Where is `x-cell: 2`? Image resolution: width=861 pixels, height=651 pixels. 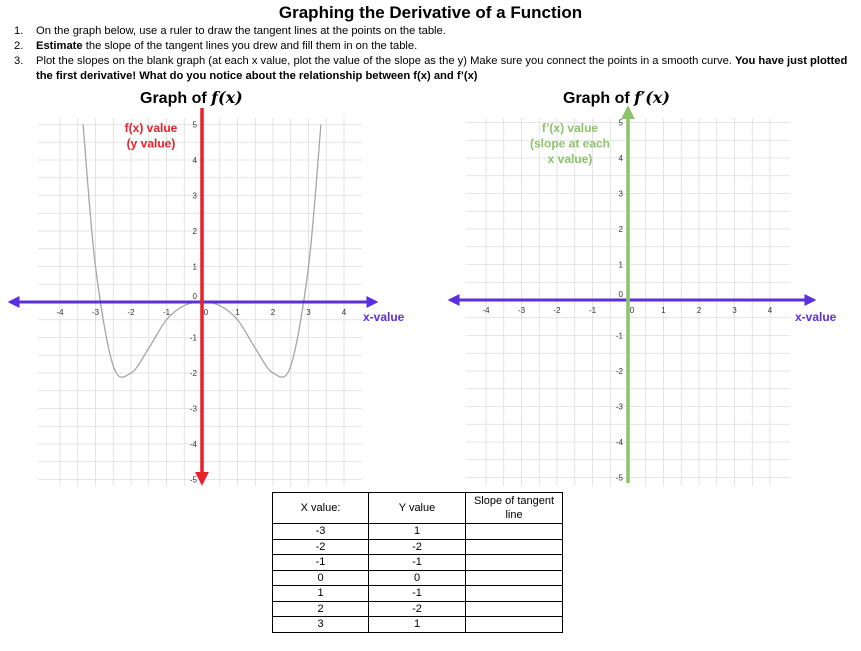 x-cell: 2 is located at coordinates (320, 608).